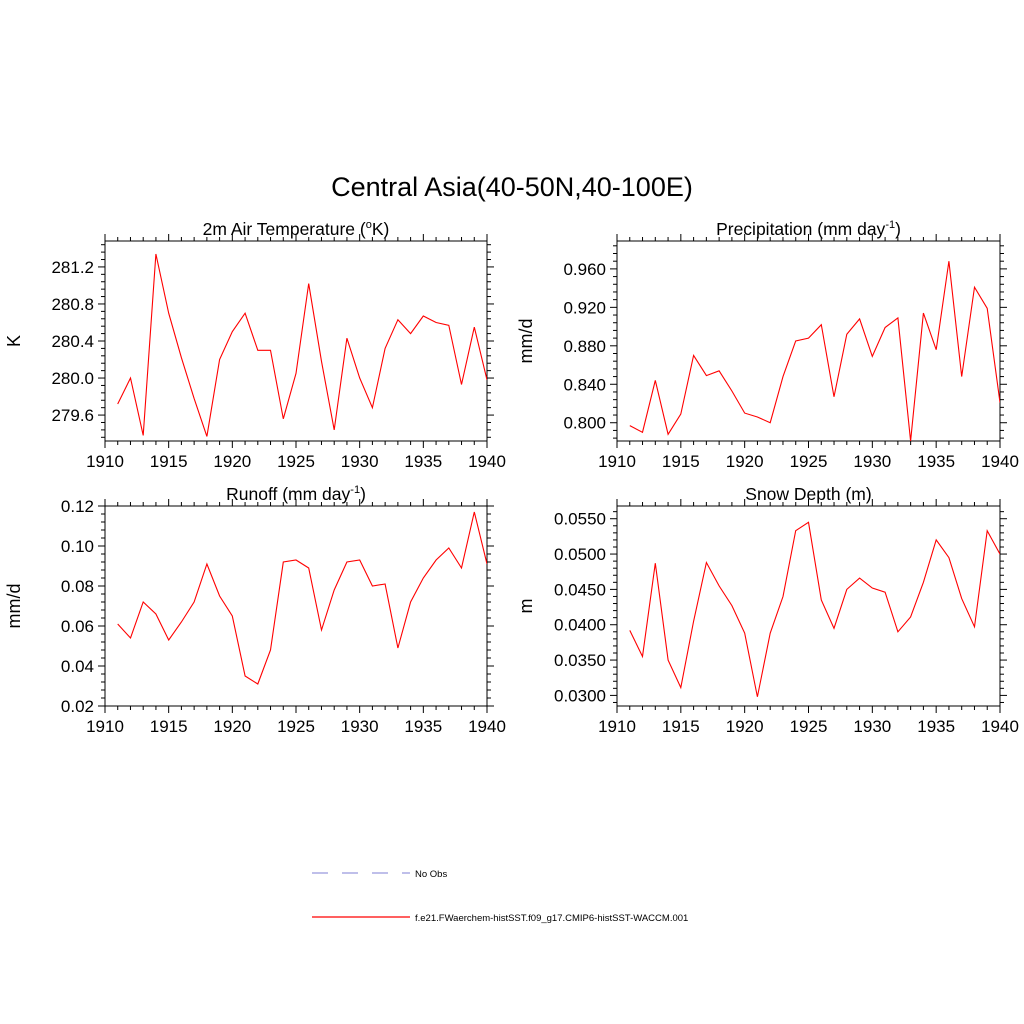  What do you see at coordinates (296, 494) in the screenshot?
I see `panel-title-runoff: Runoff (mm day-1)` at bounding box center [296, 494].